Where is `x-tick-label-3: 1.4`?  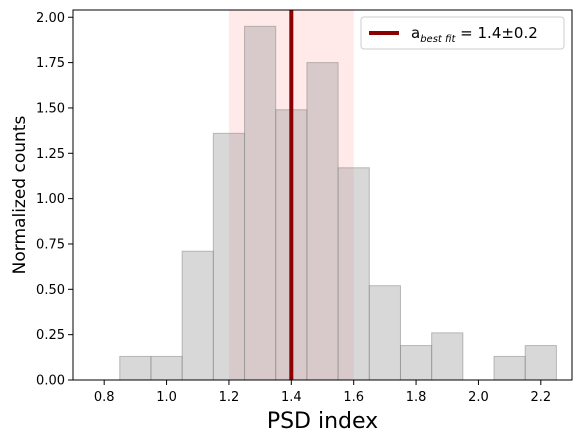
x-tick-label-3: 1.4 is located at coordinates (291, 397).